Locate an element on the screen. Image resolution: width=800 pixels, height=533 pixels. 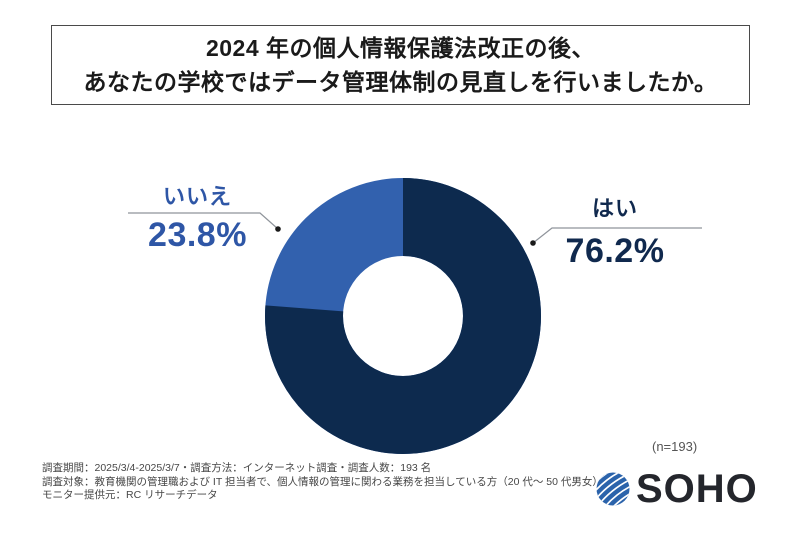
label-no-value: 23.8% is located at coordinates (197, 235).